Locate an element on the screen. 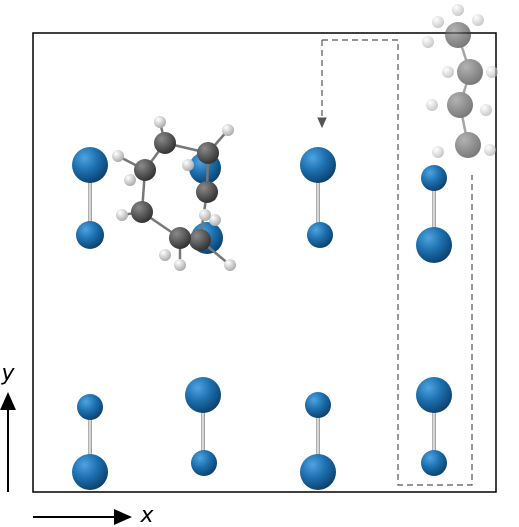 This screenshot has width=519, height=527. cyclohexane is located at coordinates (174, 193).